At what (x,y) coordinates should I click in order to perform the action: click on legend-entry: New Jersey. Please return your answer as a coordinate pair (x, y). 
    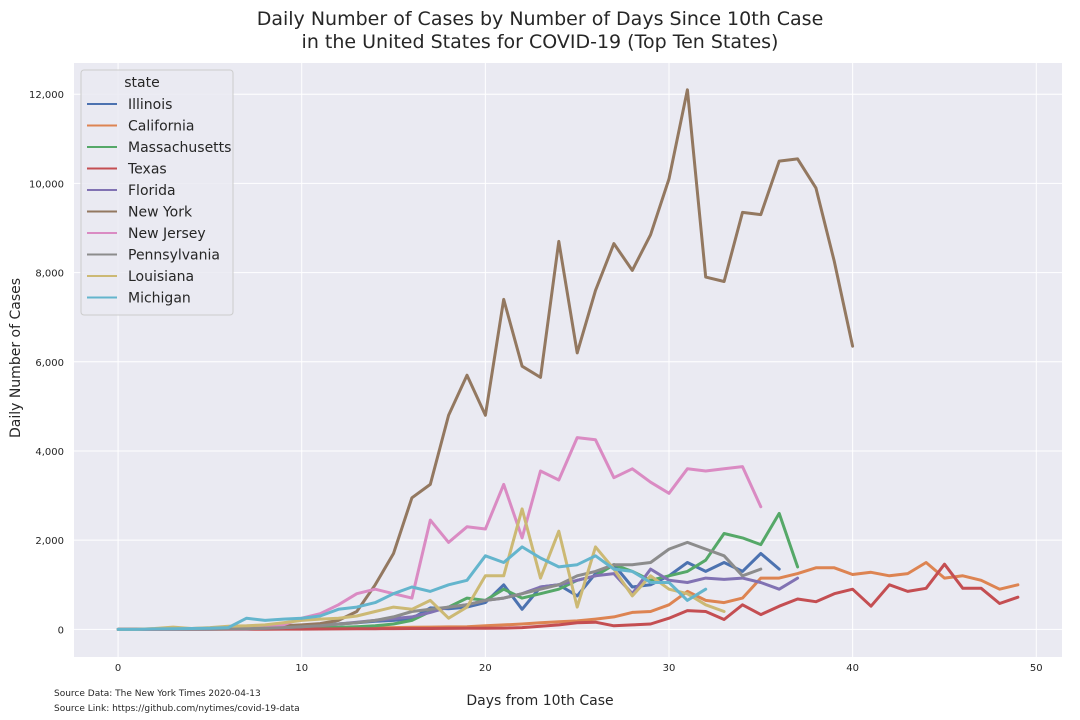
    Looking at the image, I should click on (167, 234).